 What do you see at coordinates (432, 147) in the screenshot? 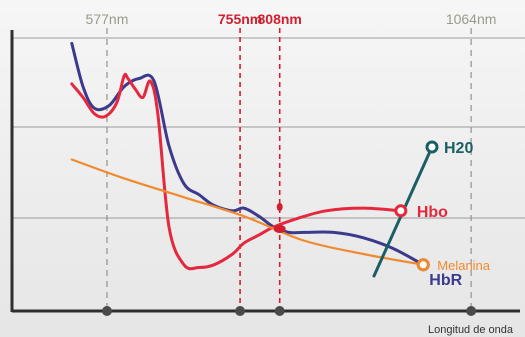
I see `series-end-h20` at bounding box center [432, 147].